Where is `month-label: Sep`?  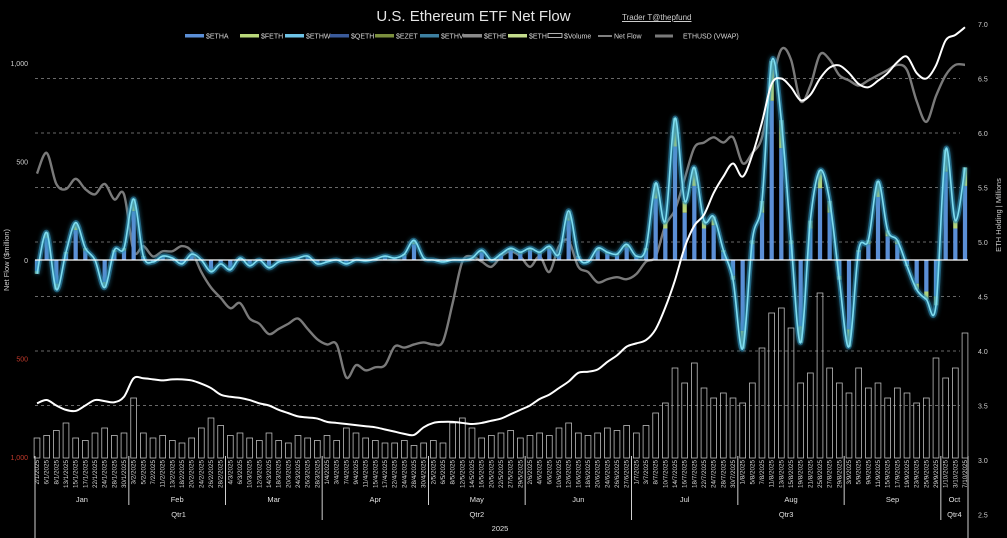 month-label: Sep is located at coordinates (892, 499).